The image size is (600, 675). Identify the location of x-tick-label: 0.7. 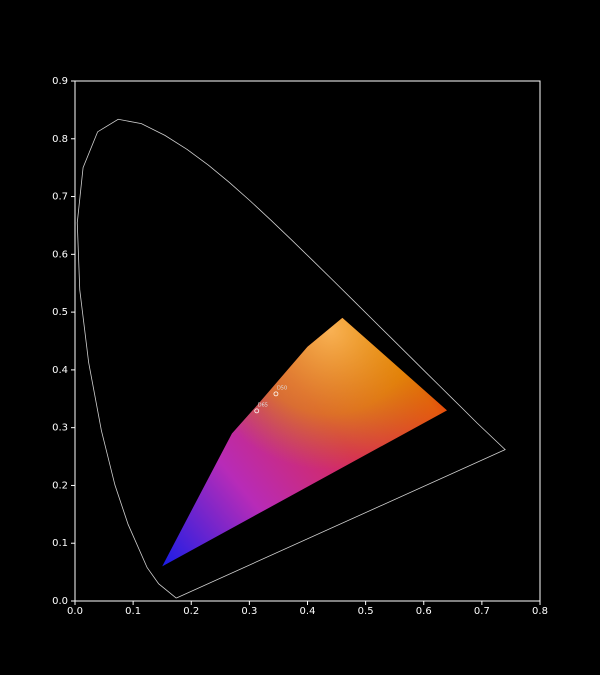
(482, 611).